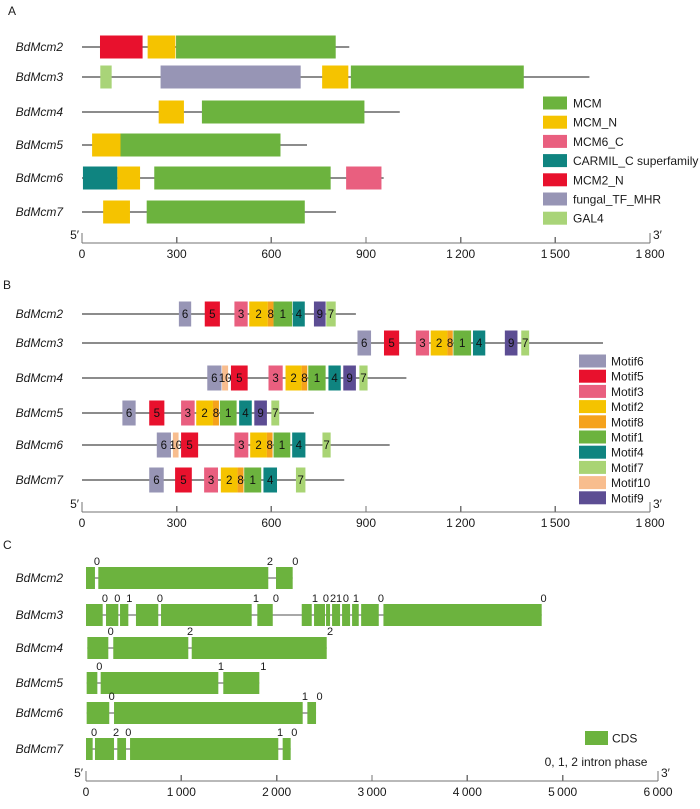  Describe the element at coordinates (627, 407) in the screenshot. I see `legend-label: Motif2` at that location.